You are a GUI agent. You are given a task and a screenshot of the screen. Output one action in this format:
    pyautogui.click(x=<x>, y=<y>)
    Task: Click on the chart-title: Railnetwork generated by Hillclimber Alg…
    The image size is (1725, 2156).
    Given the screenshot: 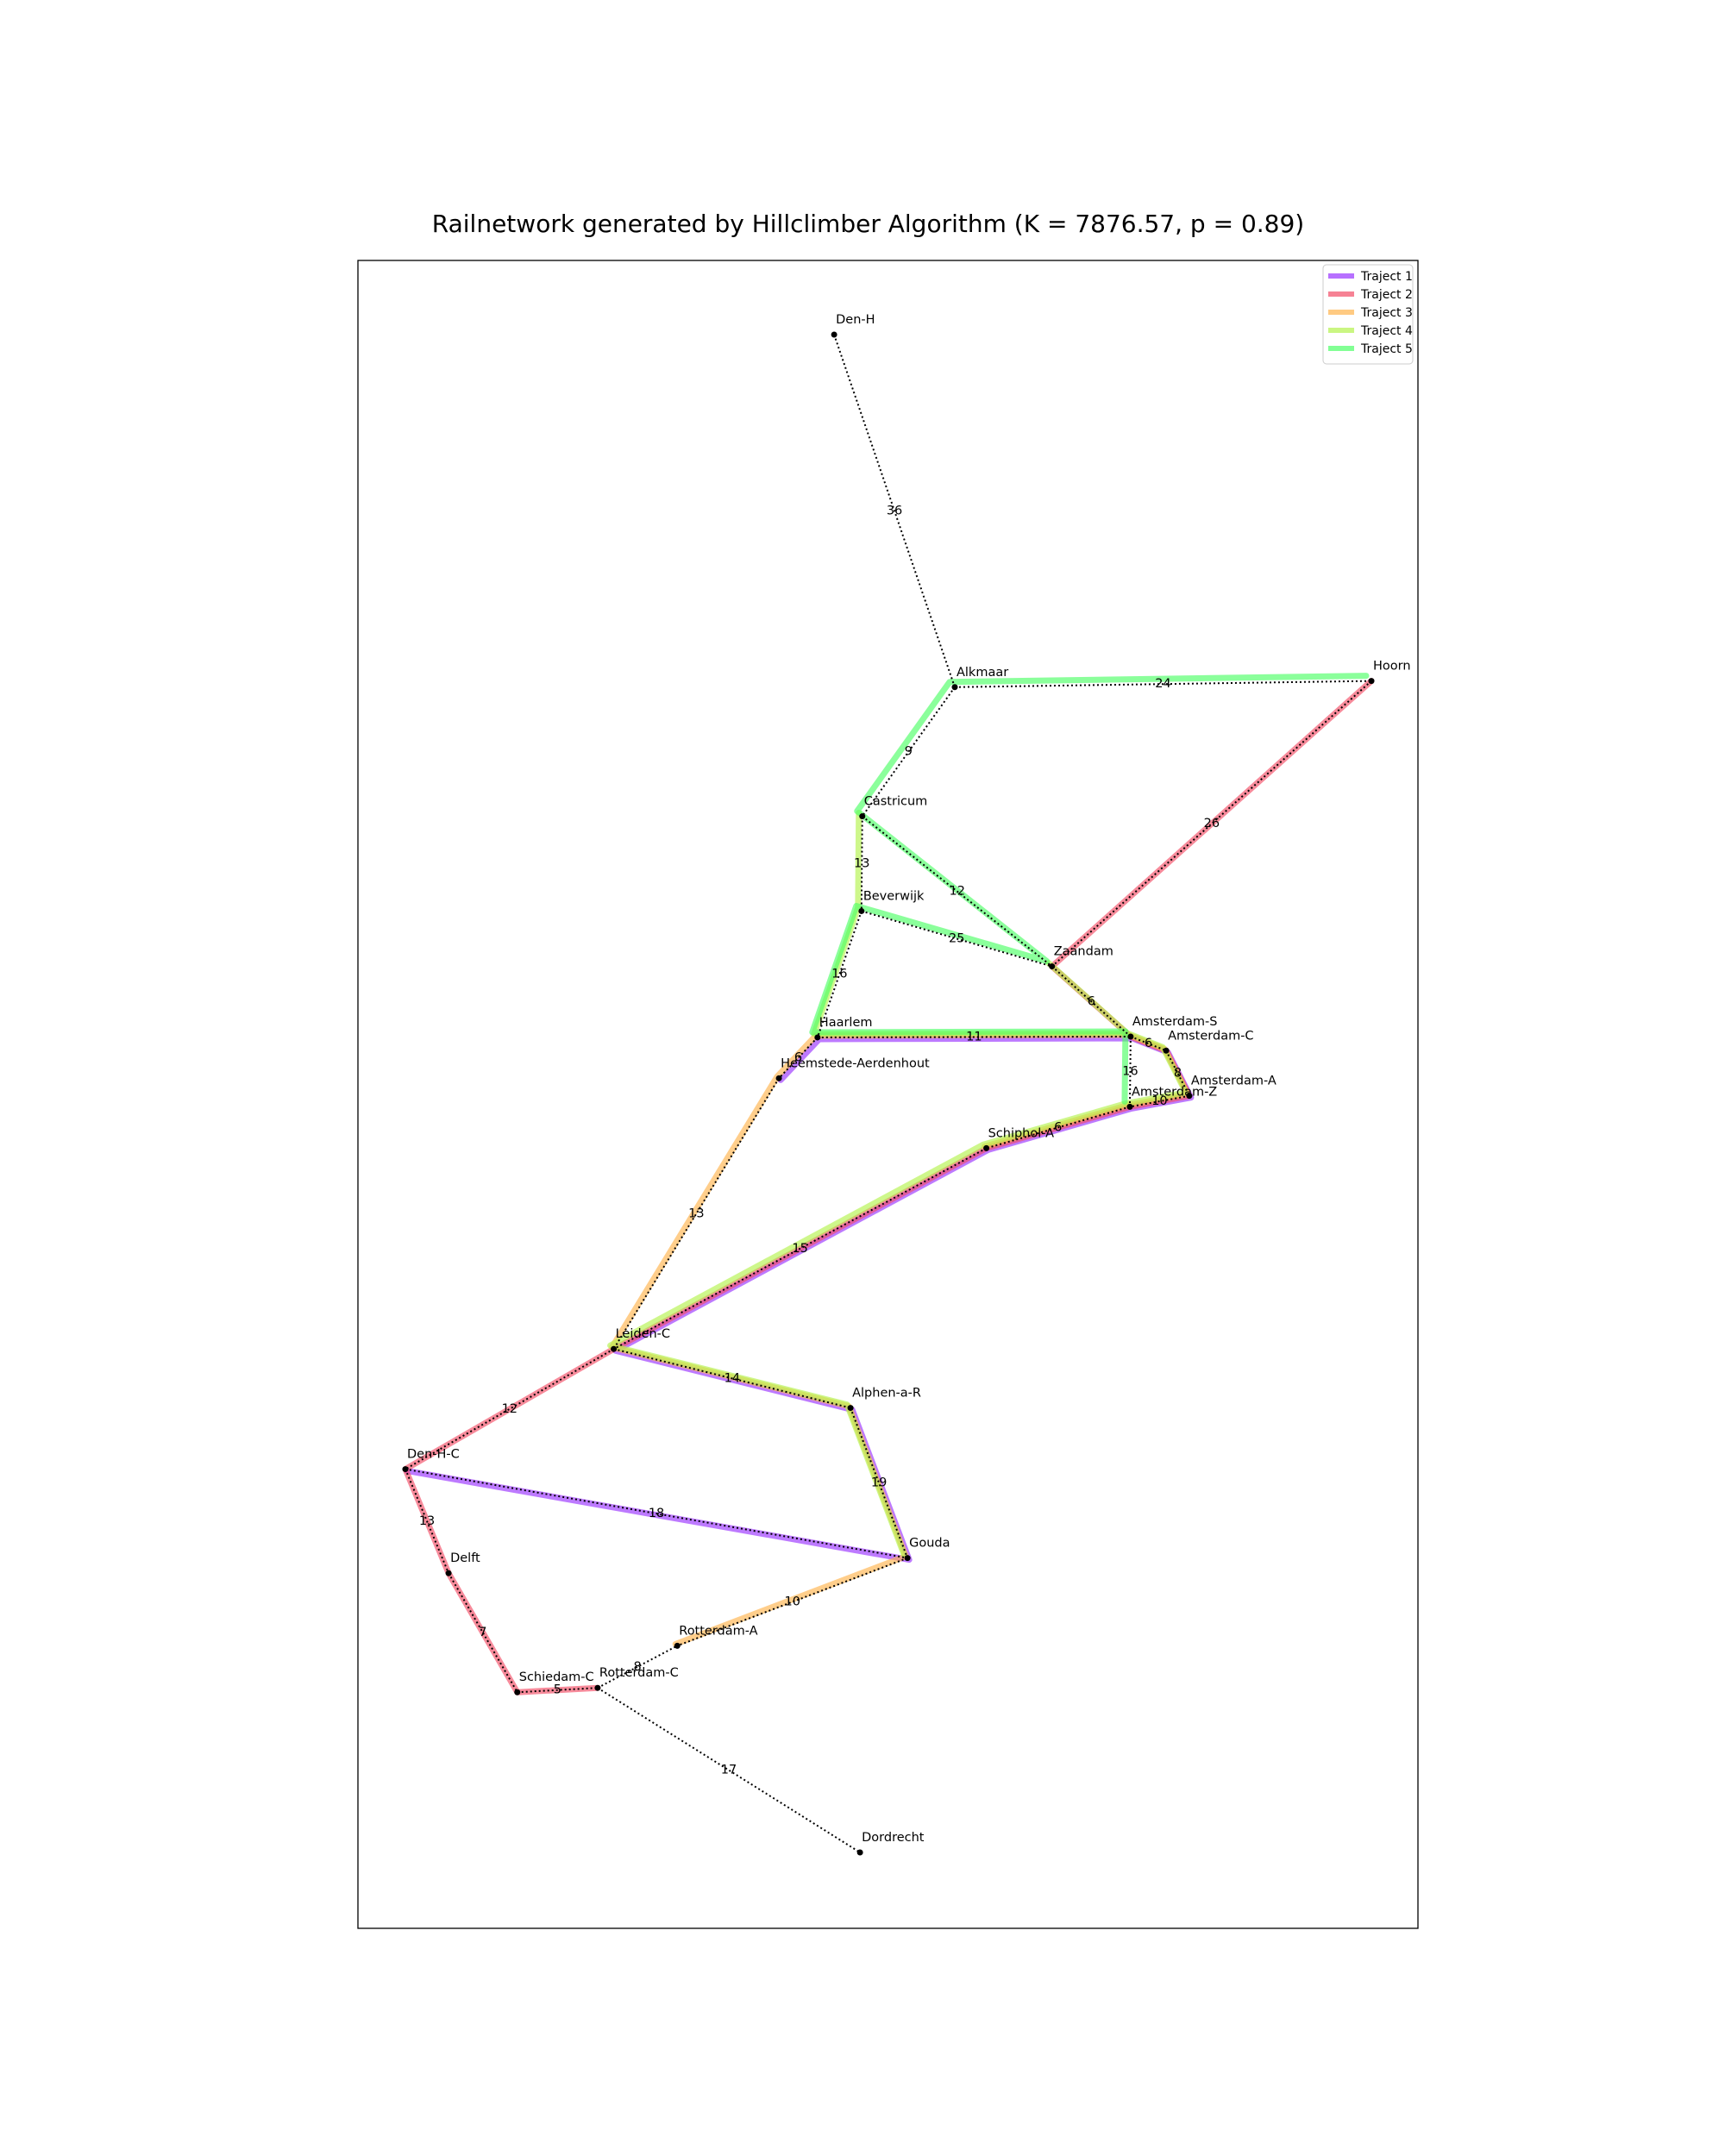 What is the action you would take?
    pyautogui.click(x=868, y=224)
    